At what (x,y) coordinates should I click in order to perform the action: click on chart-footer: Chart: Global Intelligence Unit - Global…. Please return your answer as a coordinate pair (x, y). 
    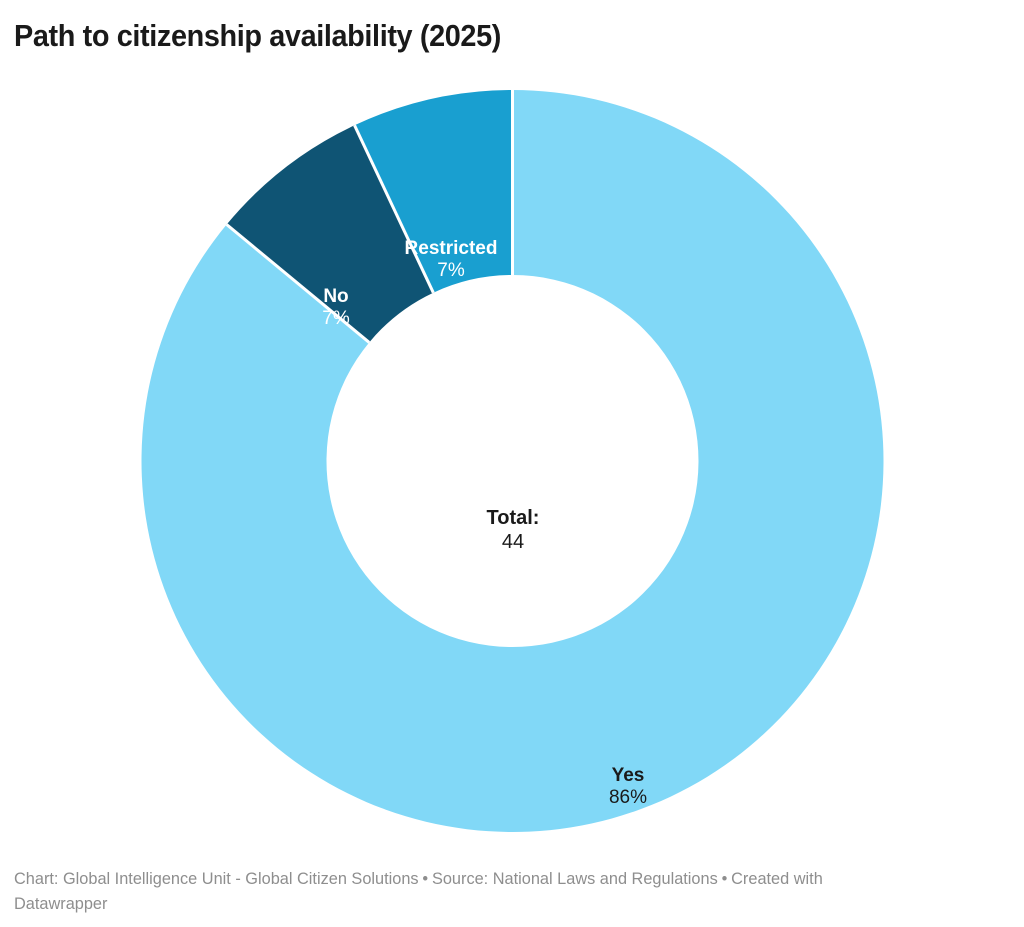
    Looking at the image, I should click on (455, 891).